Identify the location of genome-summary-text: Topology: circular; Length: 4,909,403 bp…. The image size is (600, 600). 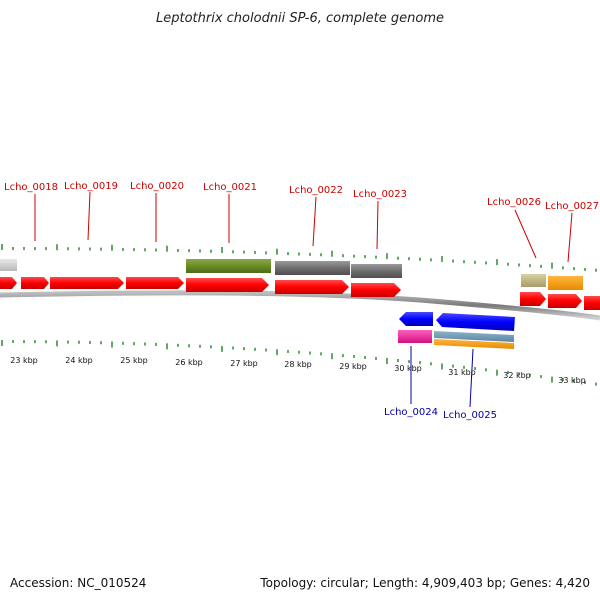
(425, 583).